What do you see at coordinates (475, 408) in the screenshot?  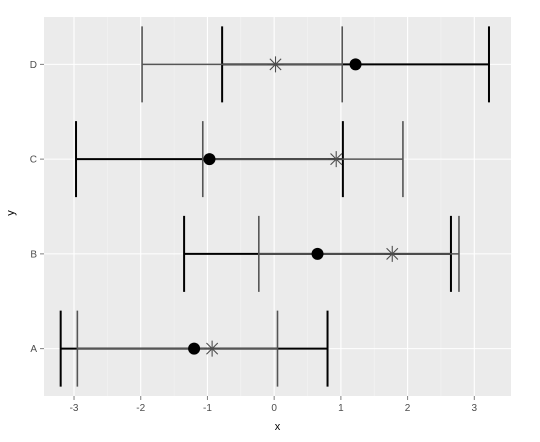 I see `x-tick-label: 3` at bounding box center [475, 408].